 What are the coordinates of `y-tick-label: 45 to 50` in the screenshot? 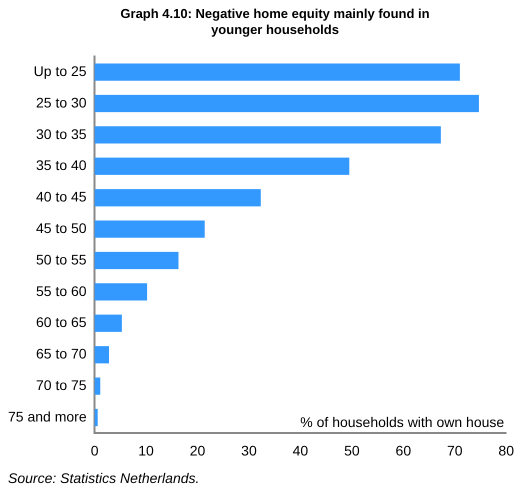 It's located at (61, 228).